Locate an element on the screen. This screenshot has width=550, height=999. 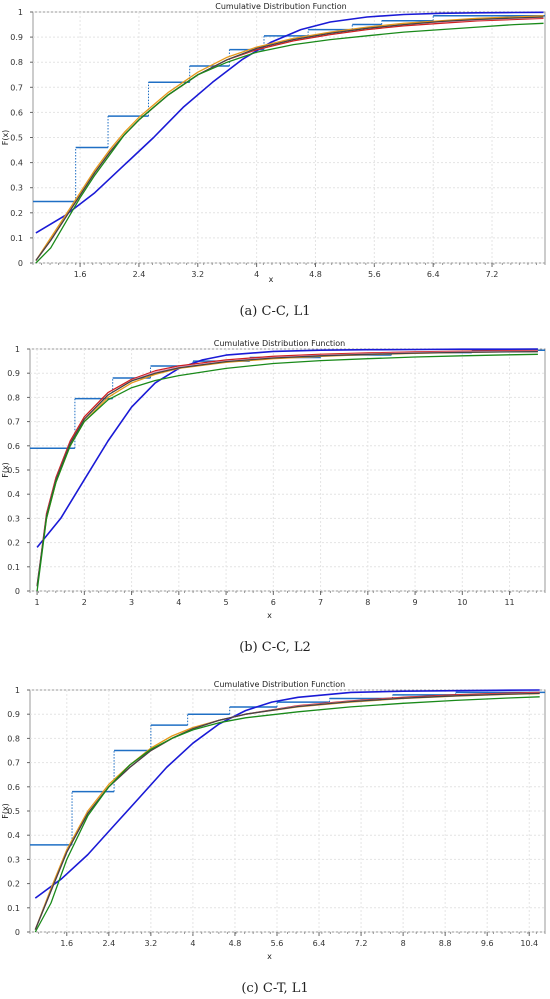
x-tick-label: 1 is located at coordinates (37, 602).